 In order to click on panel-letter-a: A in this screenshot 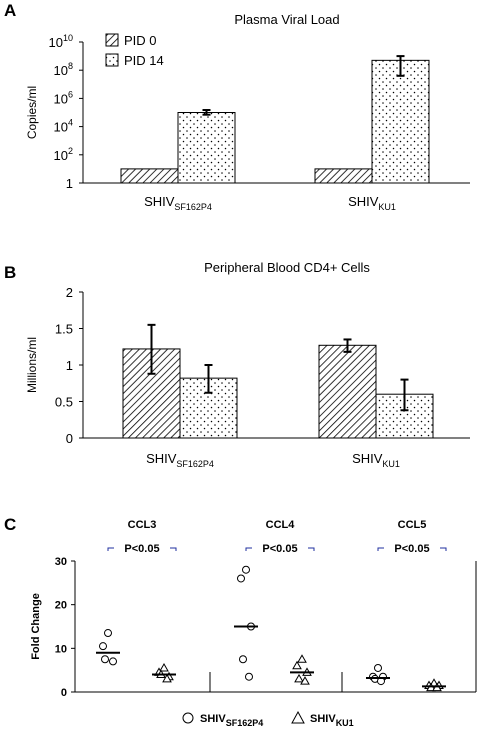, I will do `click(10, 10)`.